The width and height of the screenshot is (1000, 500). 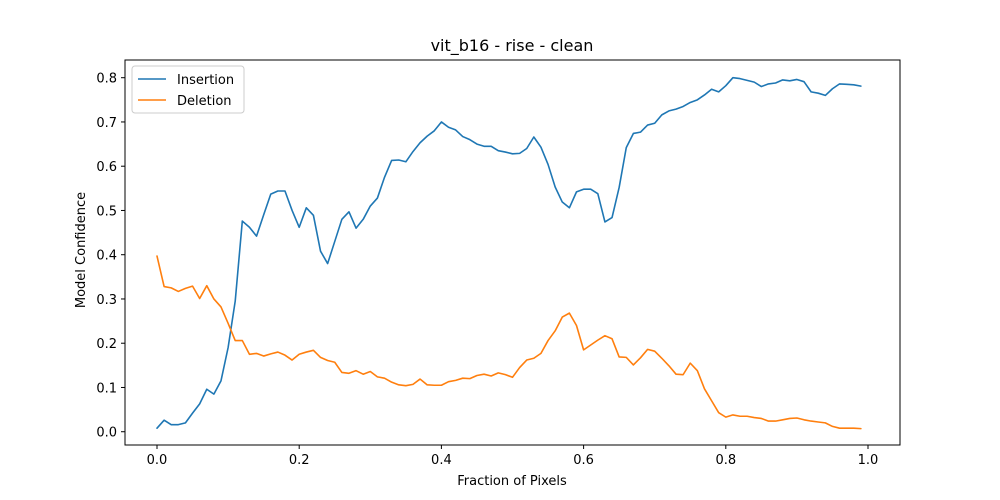 I want to click on y-axis: 0.0 0.1 0.2 0.3 0.4 0.5 0.6 0.7 0.8, so click(x=110, y=256).